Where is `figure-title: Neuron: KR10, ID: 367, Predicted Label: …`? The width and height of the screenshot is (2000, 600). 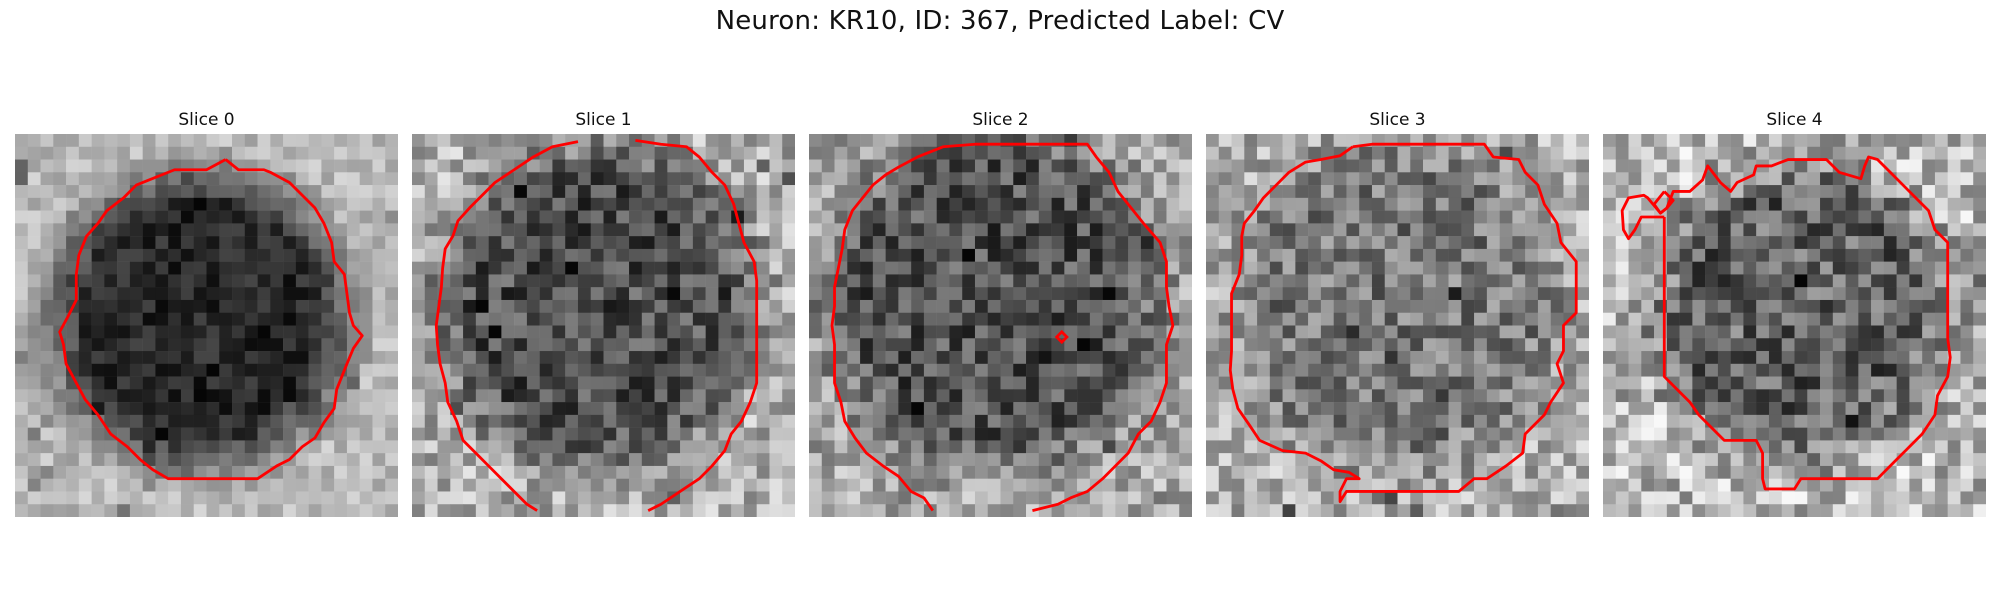
figure-title: Neuron: KR10, ID: 367, Predicted Label: … is located at coordinates (1000, 21).